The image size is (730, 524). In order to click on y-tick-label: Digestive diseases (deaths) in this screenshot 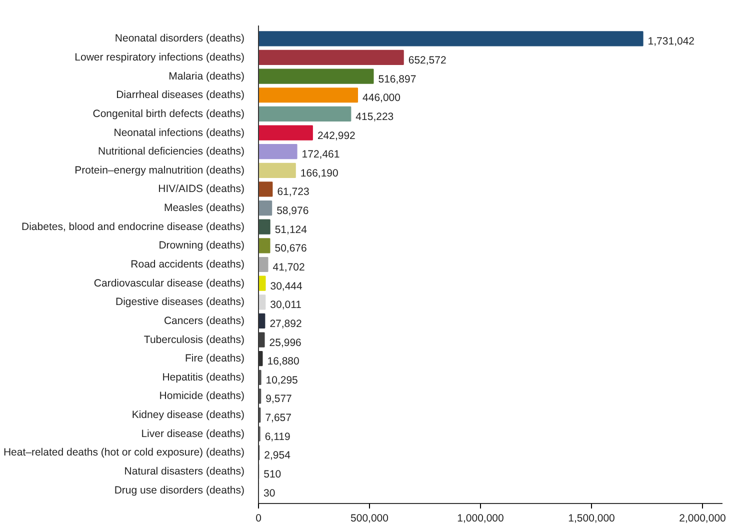, I will do `click(180, 302)`.